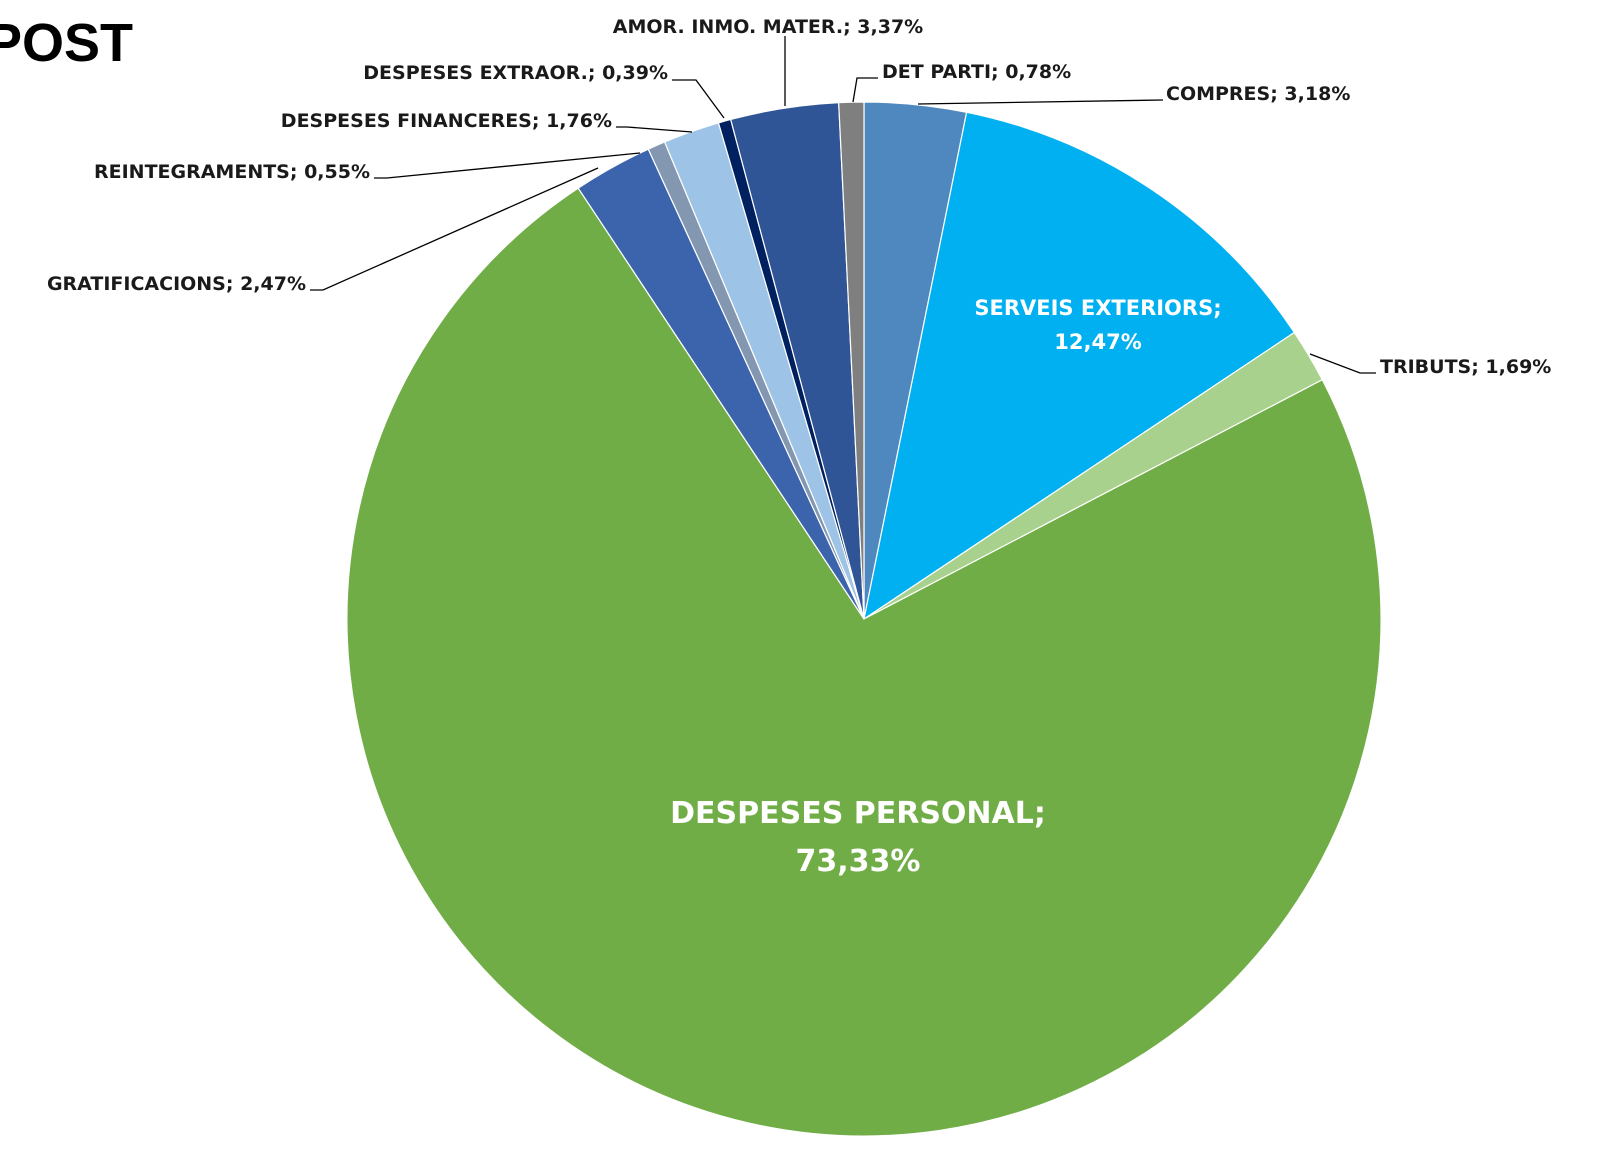  What do you see at coordinates (976, 72) in the screenshot?
I see `slice-label-det-parti: DET PARTI; 0,78%` at bounding box center [976, 72].